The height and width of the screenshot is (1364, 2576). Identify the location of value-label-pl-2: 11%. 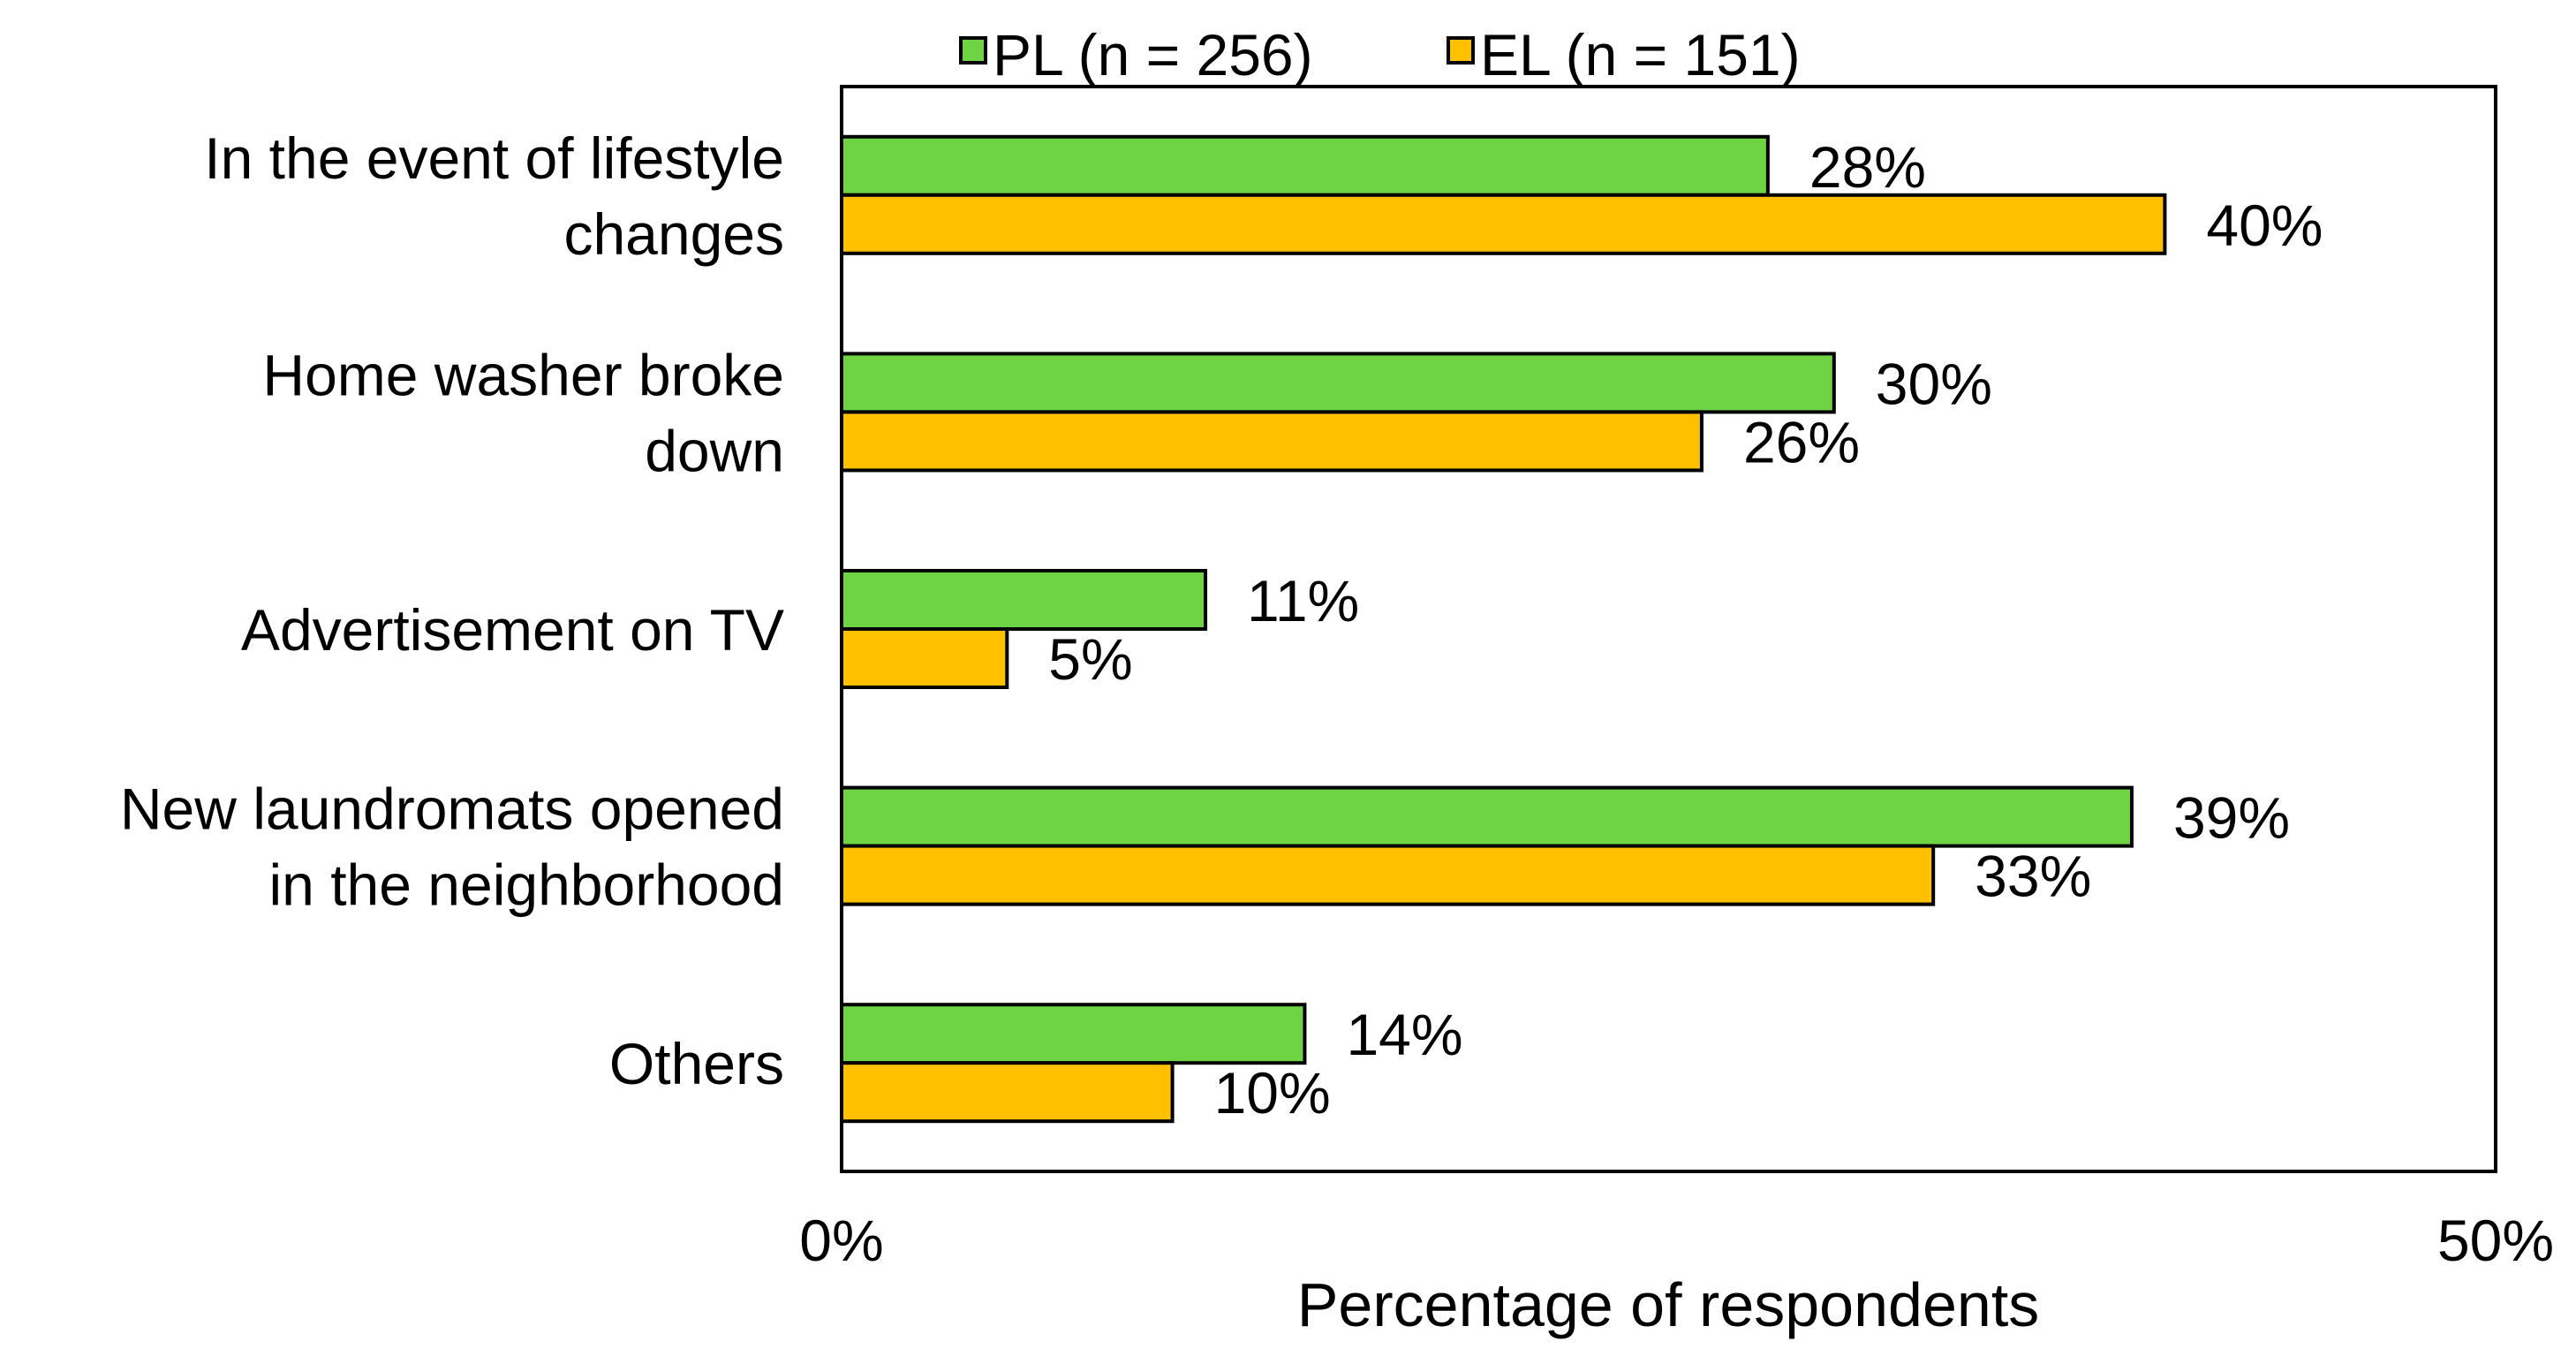
(1303, 601).